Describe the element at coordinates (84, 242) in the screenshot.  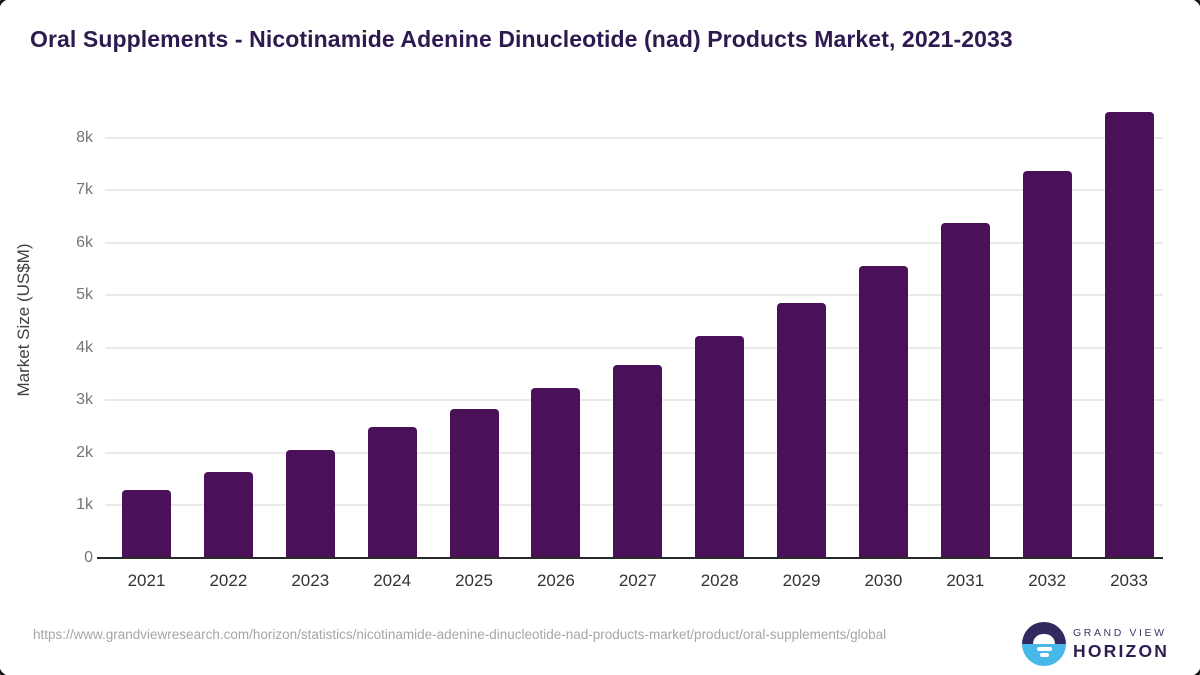
I see `y-tick-label-6k: 6k` at that location.